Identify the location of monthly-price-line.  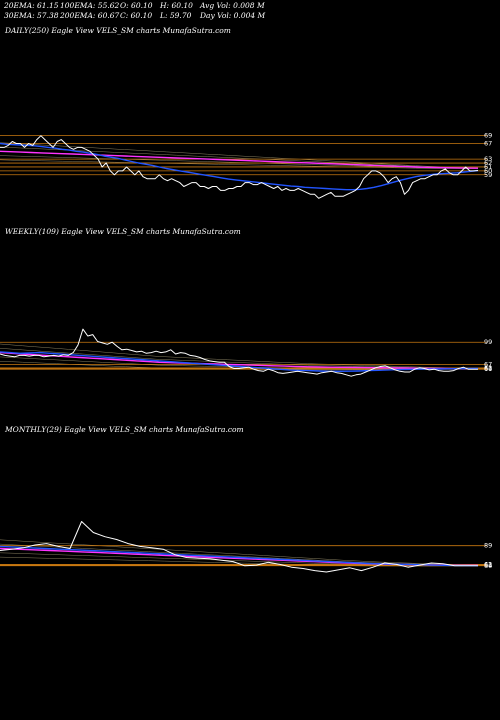
(239, 547).